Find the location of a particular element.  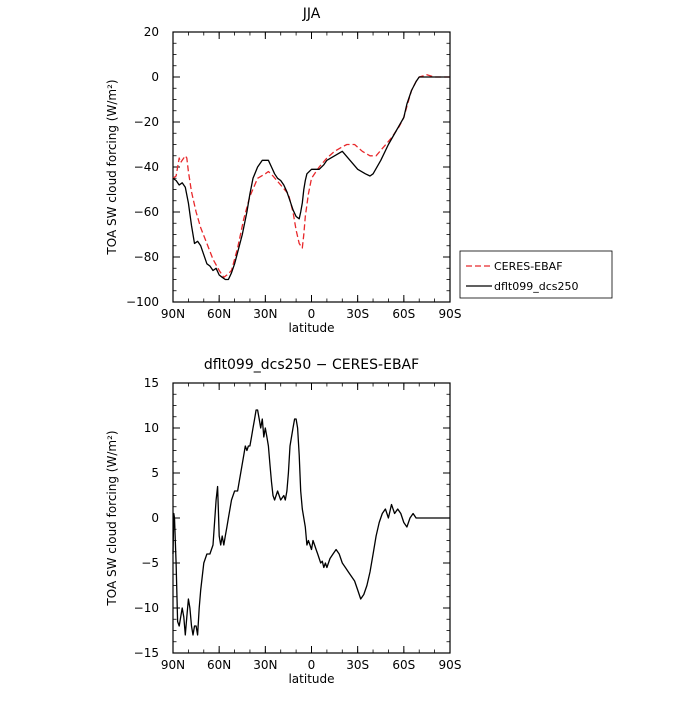

series-line-dflt099-dcs250 is located at coordinates (311, 178).